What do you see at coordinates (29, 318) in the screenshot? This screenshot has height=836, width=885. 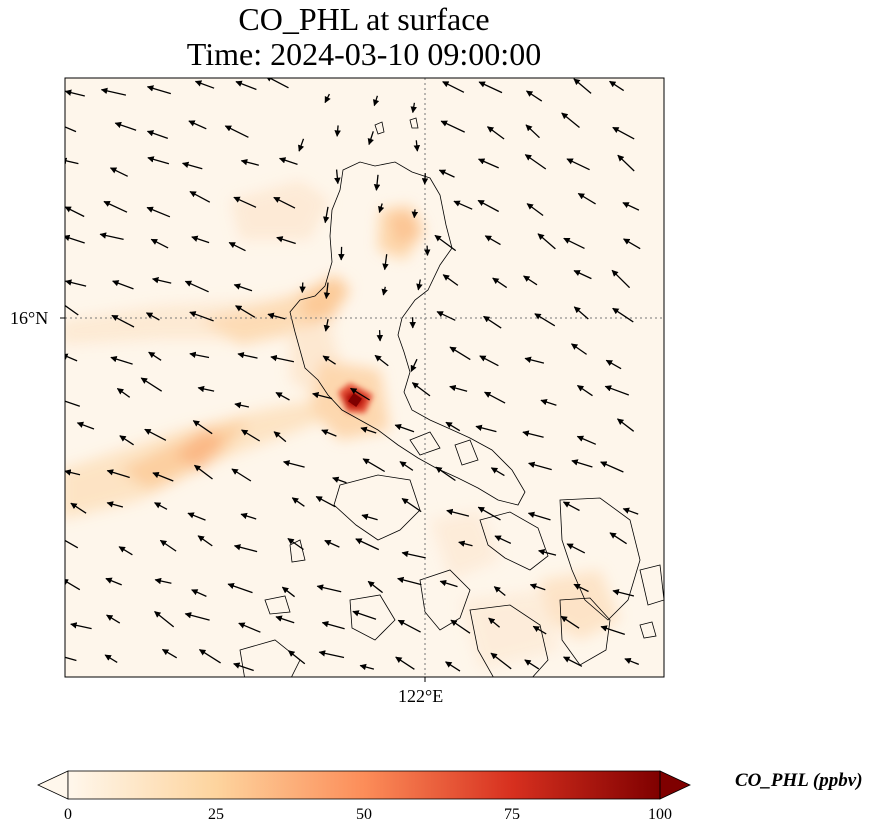 I see `lat-tick-label: 16°N` at bounding box center [29, 318].